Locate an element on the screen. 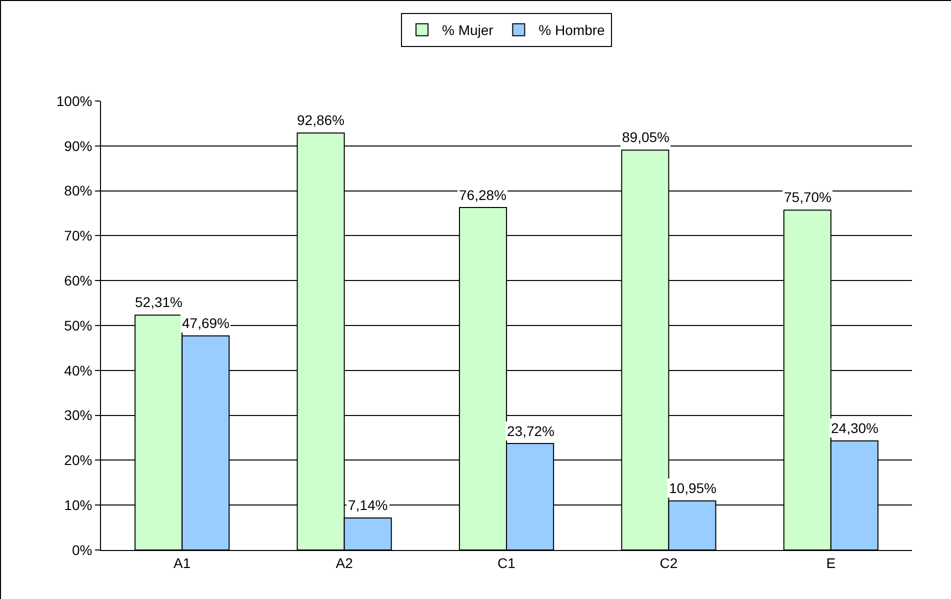  x-tick-label: C1 is located at coordinates (507, 562).